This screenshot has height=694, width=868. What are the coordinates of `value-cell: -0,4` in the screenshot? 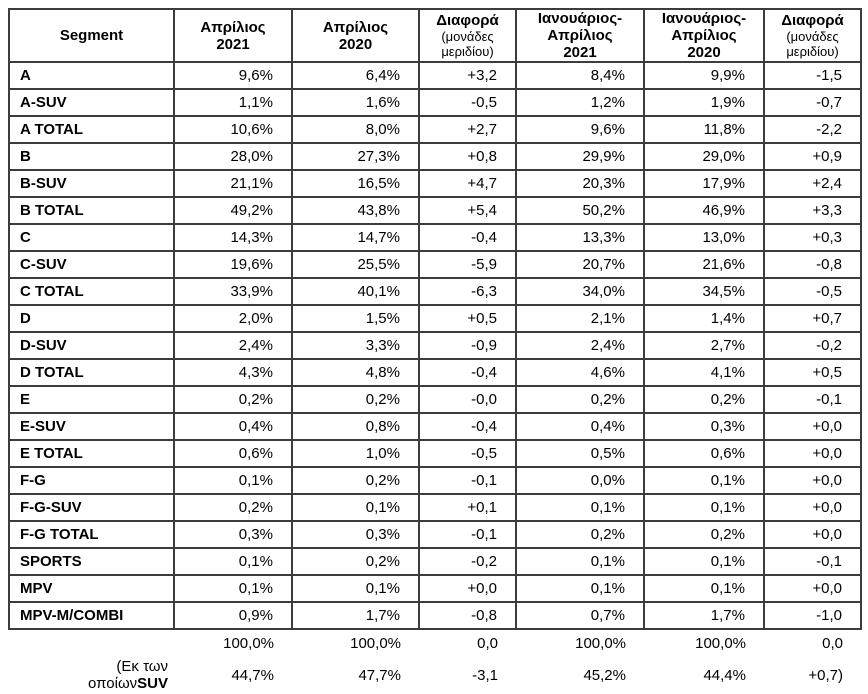 It's located at (467, 372).